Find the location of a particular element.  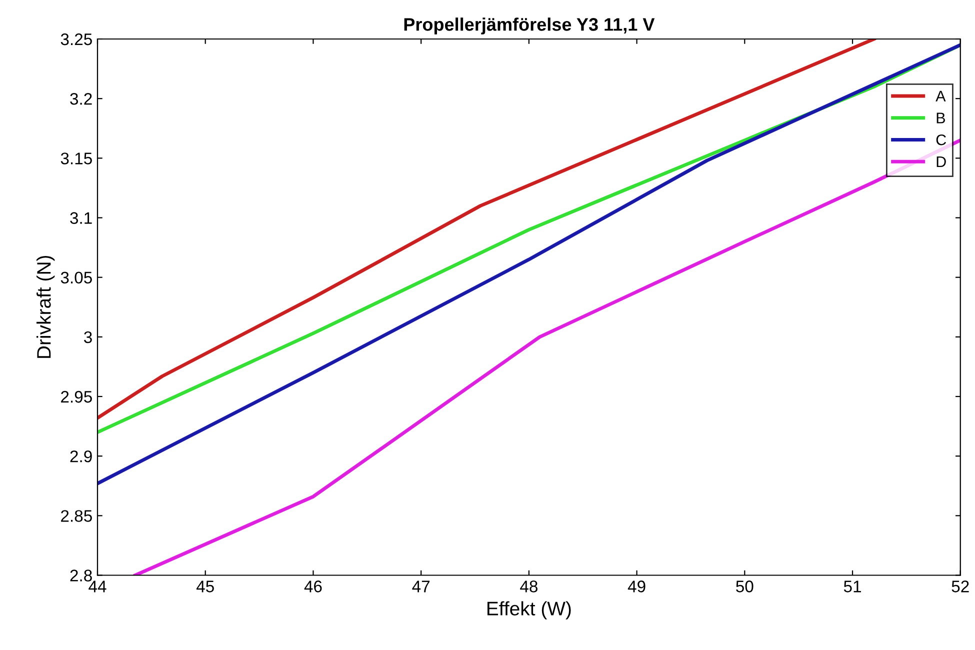

y-tick-label: 2.85 is located at coordinates (76, 516).